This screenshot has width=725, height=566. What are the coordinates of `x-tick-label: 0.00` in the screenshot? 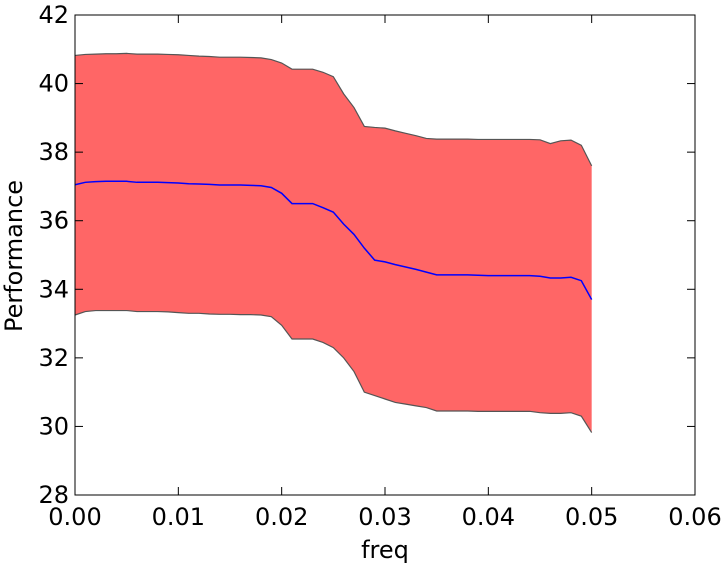 It's located at (74, 517).